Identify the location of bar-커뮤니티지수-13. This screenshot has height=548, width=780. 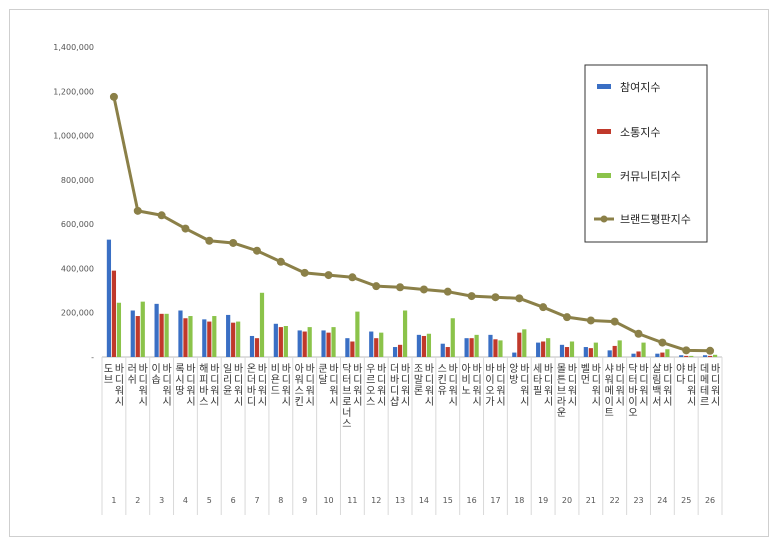
(405, 333).